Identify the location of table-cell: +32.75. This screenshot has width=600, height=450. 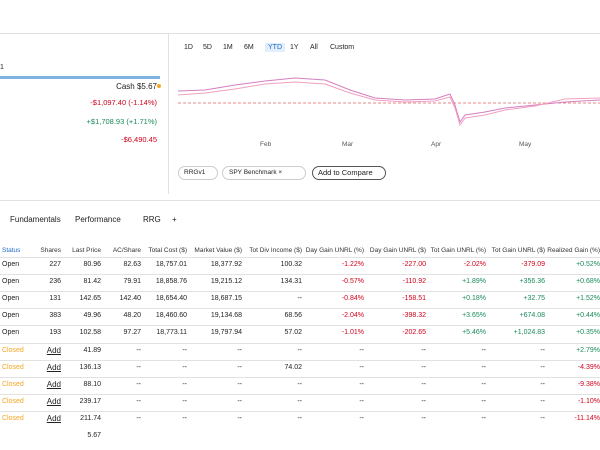
(534, 298).